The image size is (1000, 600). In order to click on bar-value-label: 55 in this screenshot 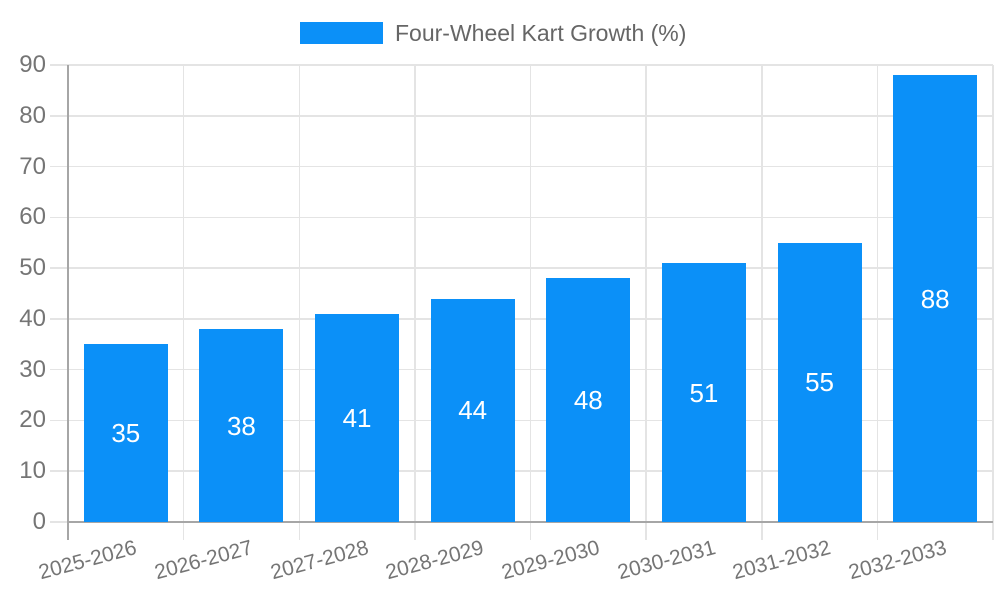, I will do `click(820, 382)`.